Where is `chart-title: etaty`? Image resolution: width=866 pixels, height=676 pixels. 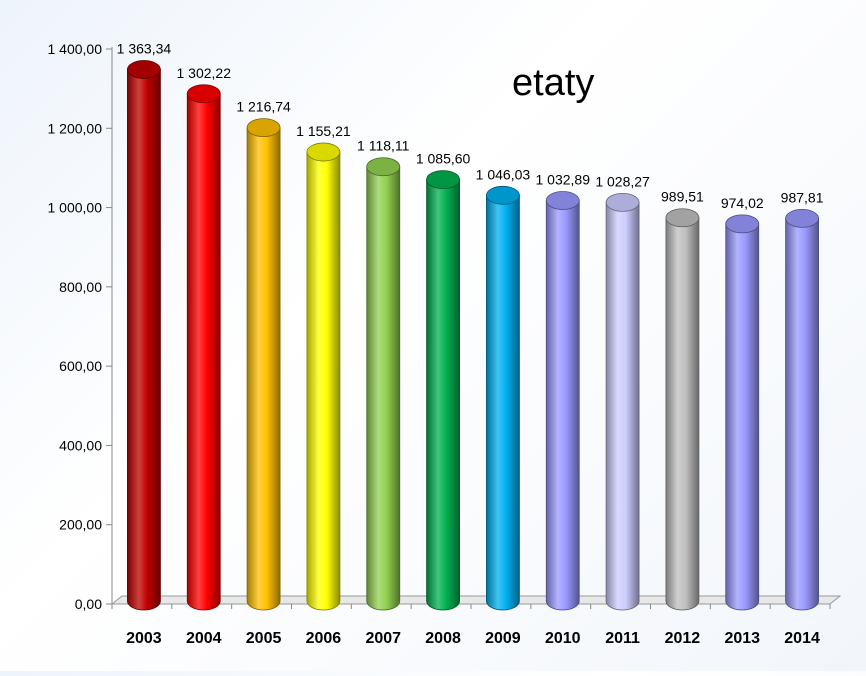
chart-title: etaty is located at coordinates (553, 83).